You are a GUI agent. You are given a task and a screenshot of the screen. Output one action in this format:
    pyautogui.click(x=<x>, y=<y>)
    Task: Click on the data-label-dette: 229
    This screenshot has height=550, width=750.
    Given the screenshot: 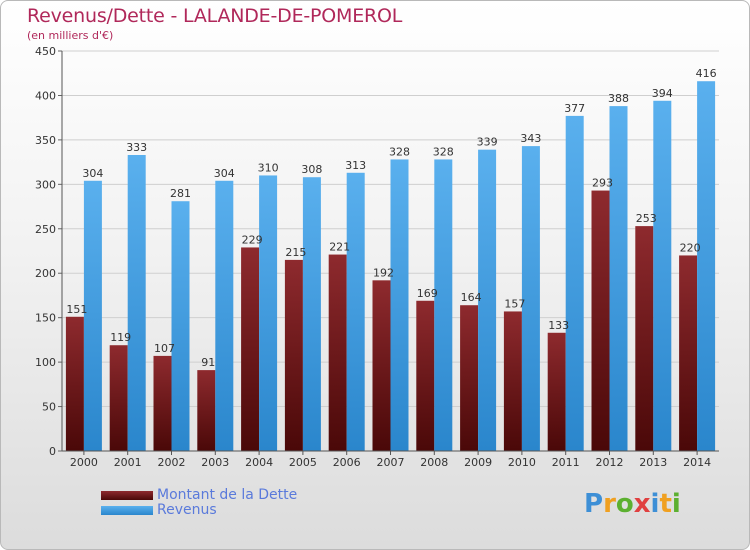 What is the action you would take?
    pyautogui.click(x=252, y=239)
    